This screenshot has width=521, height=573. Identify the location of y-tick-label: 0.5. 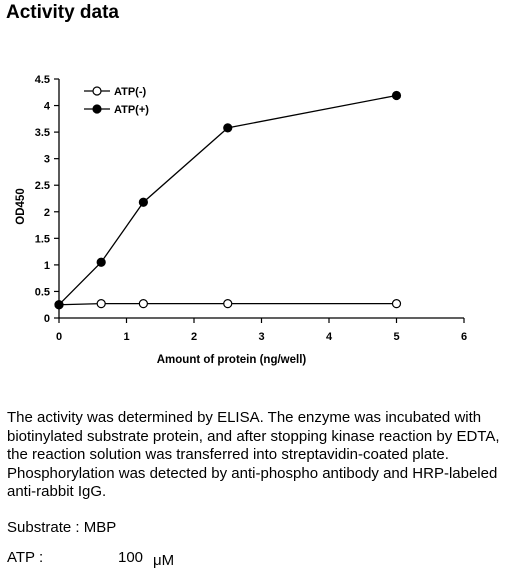
(42, 292).